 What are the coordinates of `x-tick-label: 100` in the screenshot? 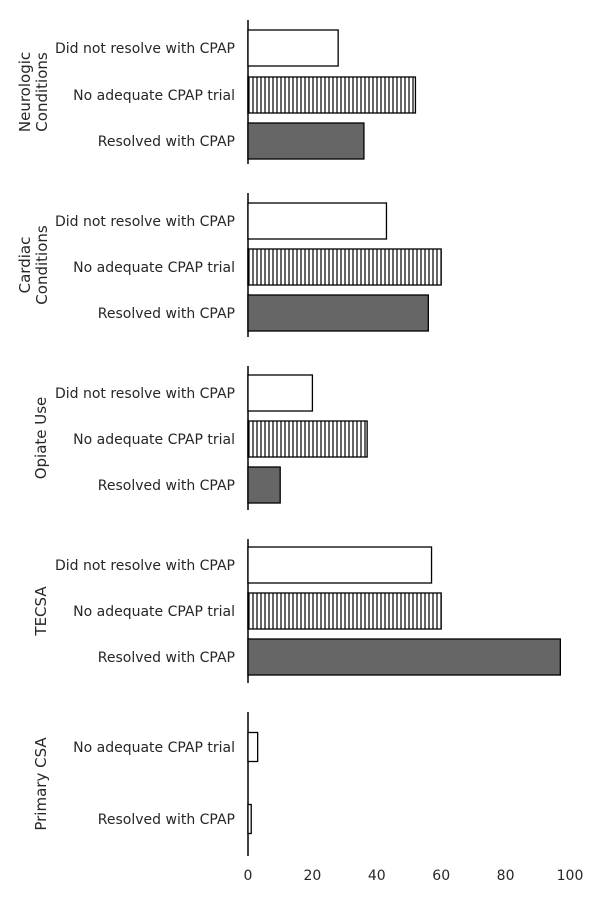 It's located at (570, 876).